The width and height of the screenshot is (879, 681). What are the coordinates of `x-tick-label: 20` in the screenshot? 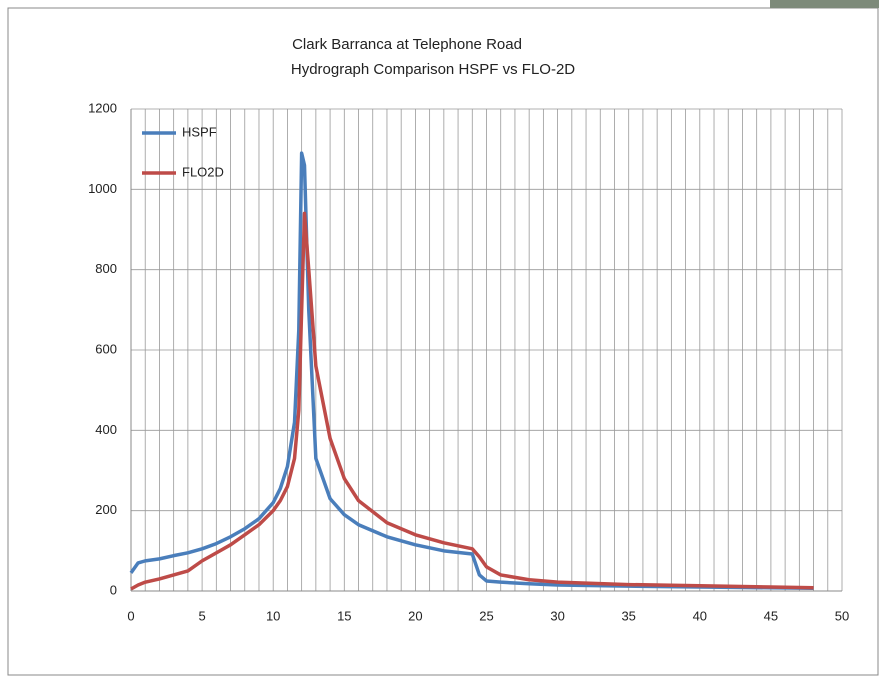 It's located at (415, 615).